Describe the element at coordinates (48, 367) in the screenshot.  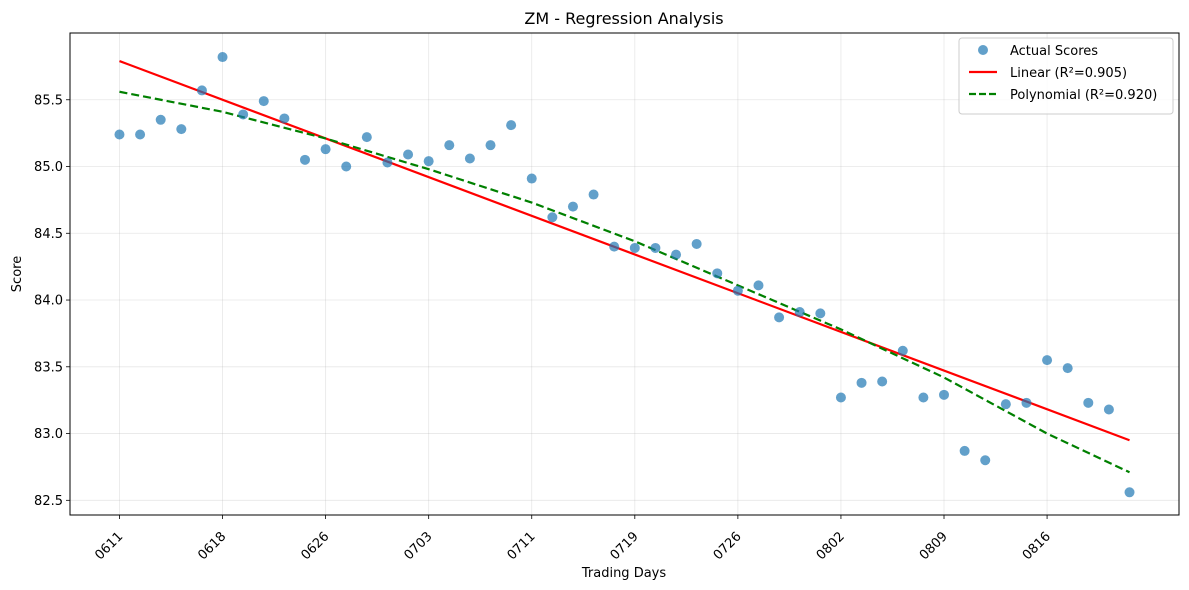
I see `y-tick-label: 83.5` at that location.